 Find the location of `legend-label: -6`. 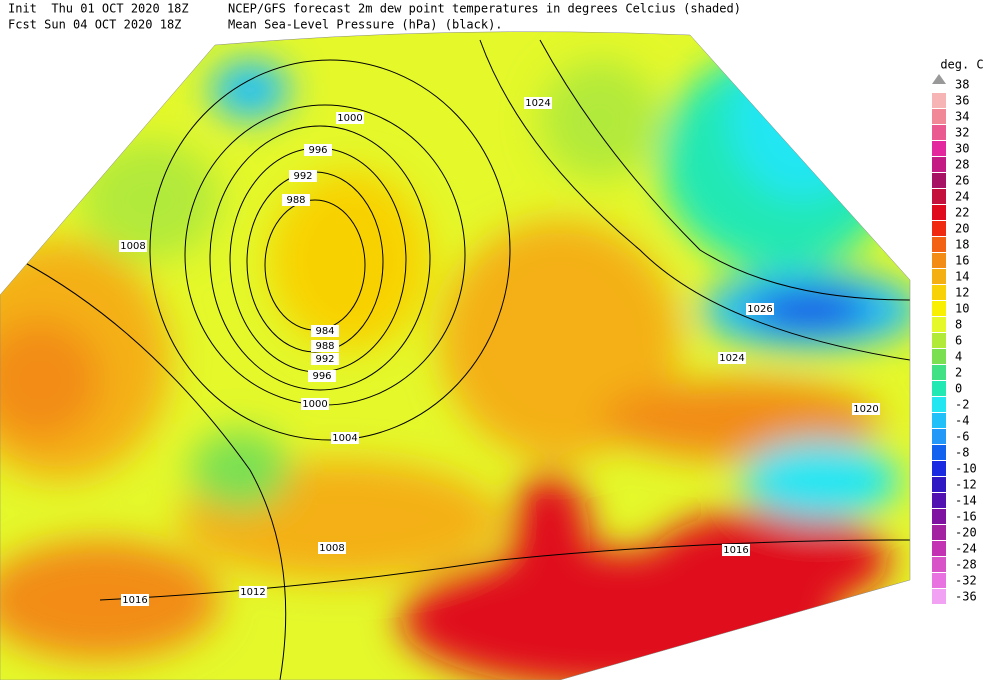

legend-label: -6 is located at coordinates (962, 437).